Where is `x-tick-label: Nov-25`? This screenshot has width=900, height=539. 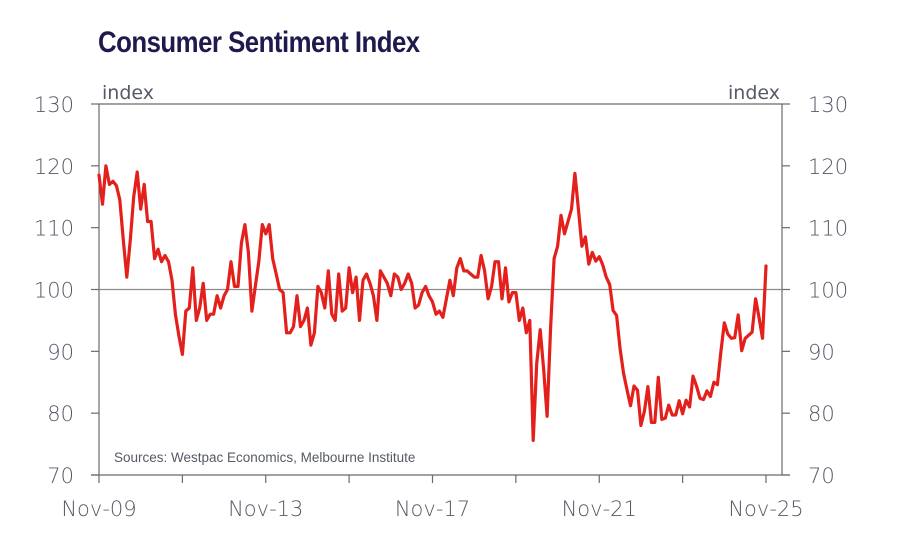
x-tick-label: Nov-25 is located at coordinates (765, 509).